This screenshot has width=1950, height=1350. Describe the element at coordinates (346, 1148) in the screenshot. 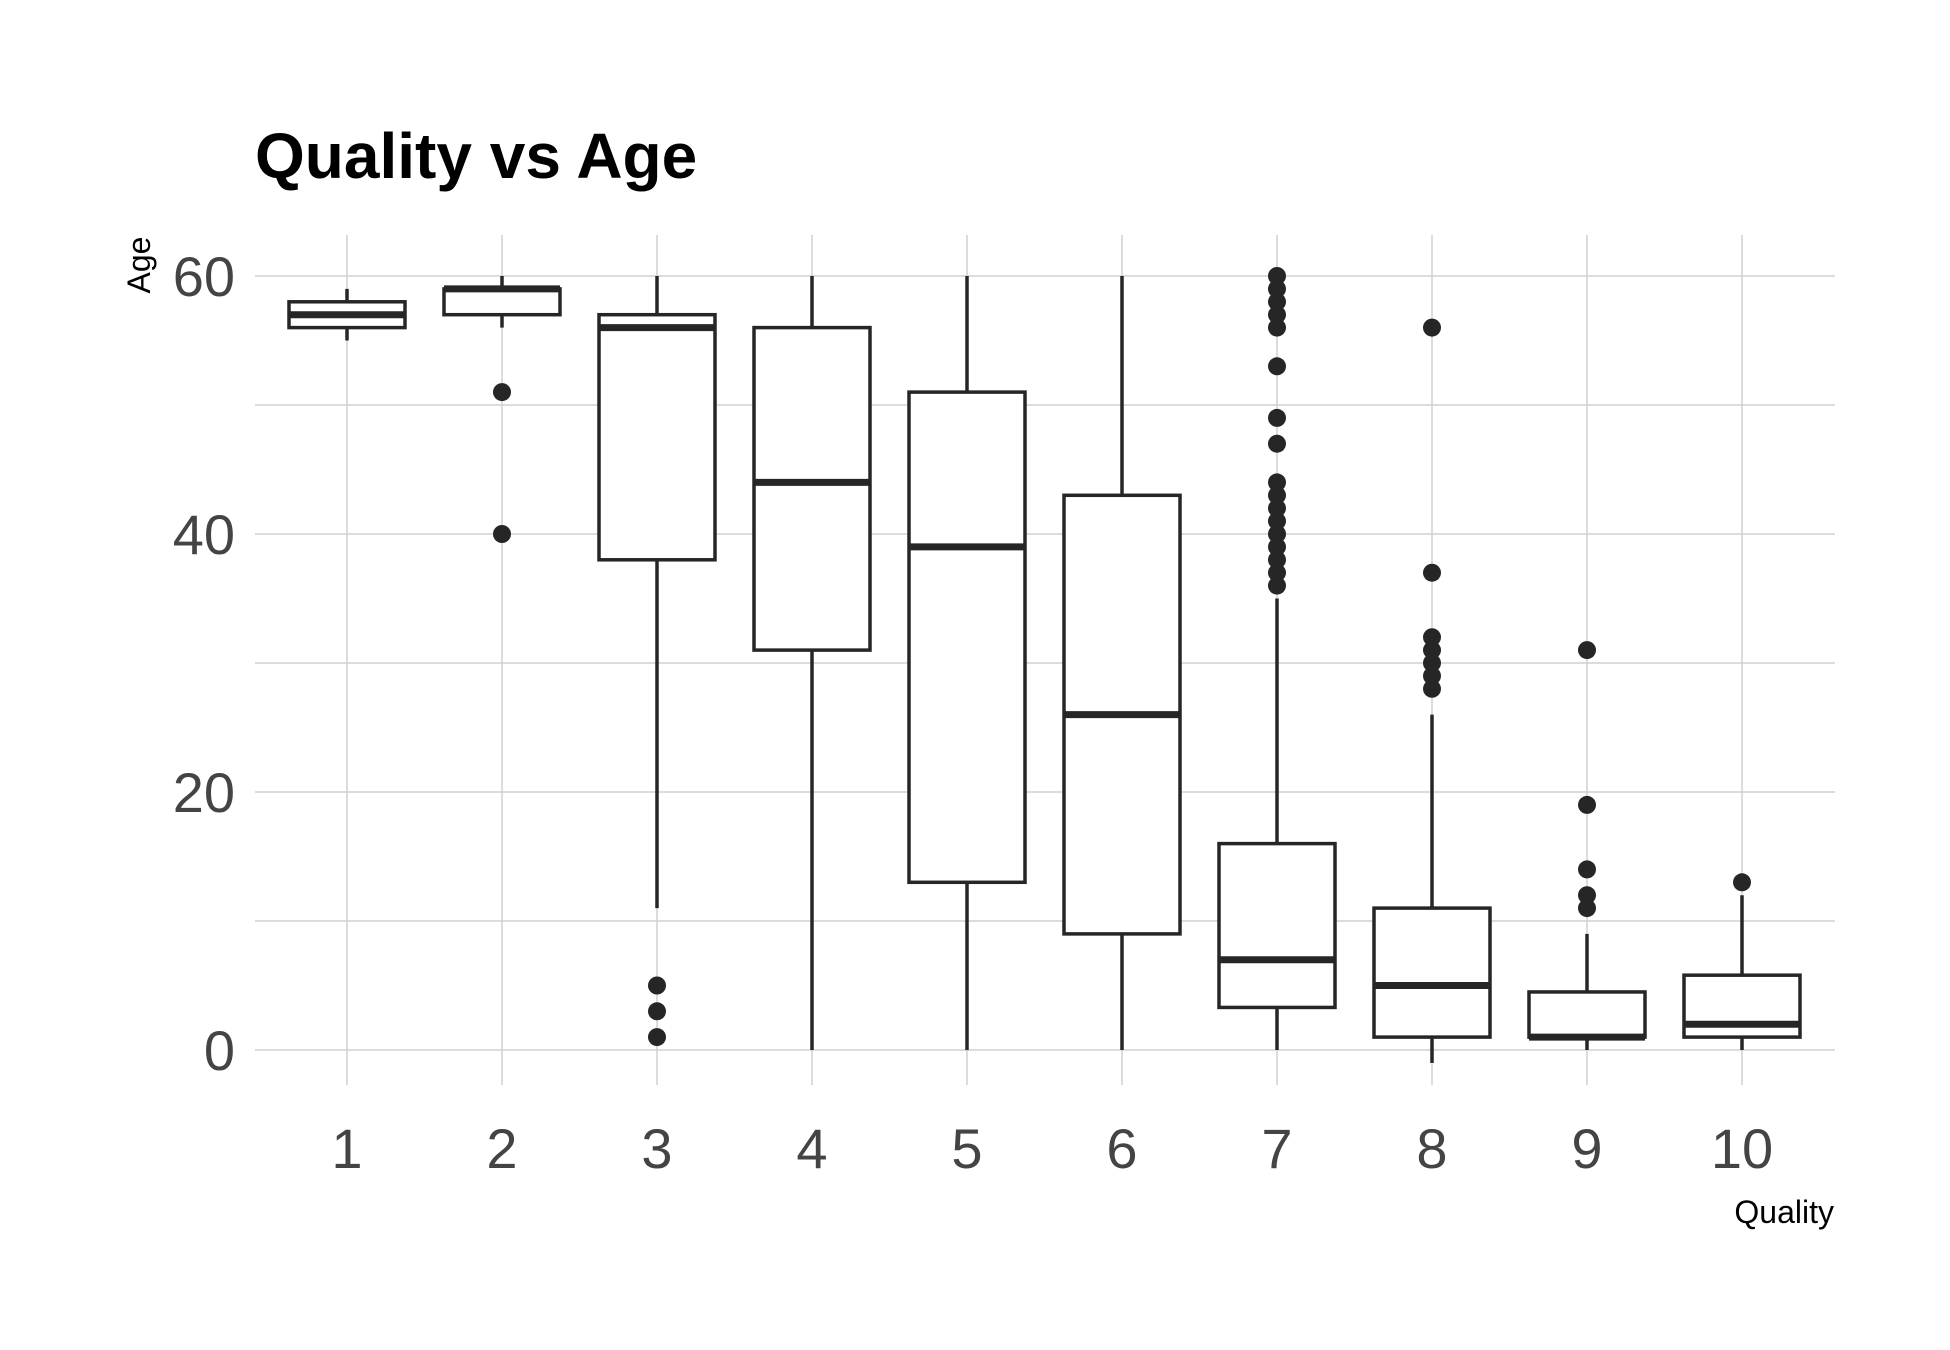

I see `x-tick-label: 1` at that location.